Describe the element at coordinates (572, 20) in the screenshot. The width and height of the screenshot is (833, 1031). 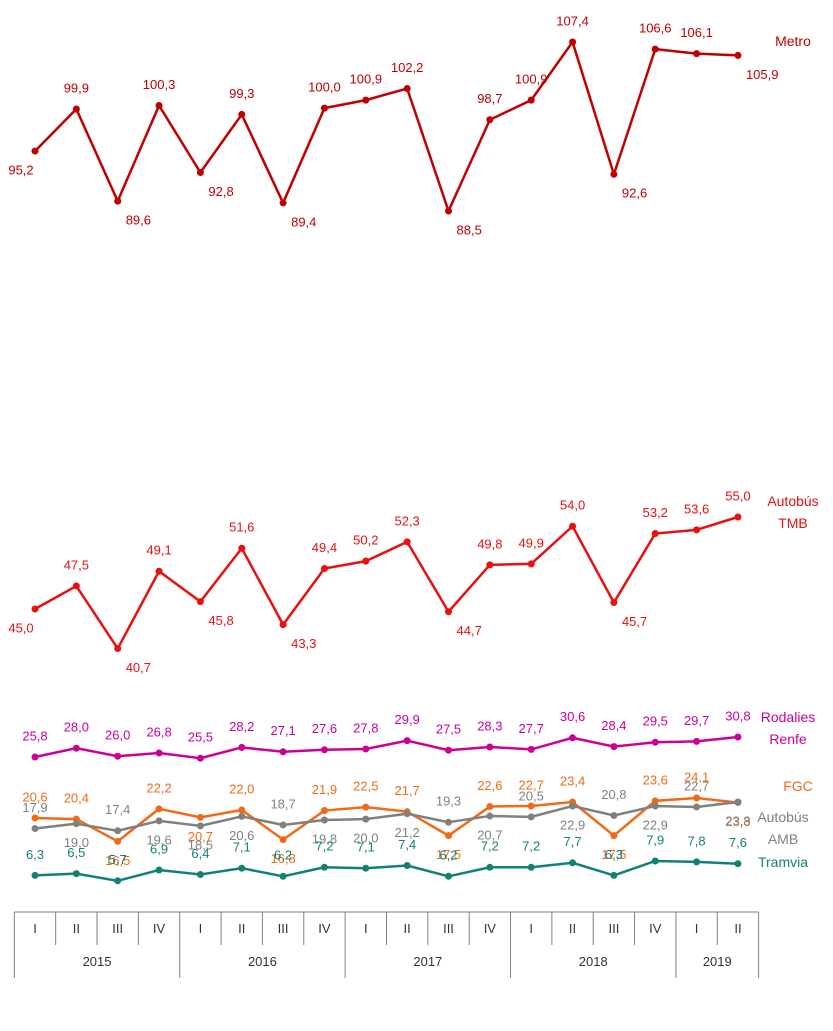
I see `data-label: 107,4` at that location.